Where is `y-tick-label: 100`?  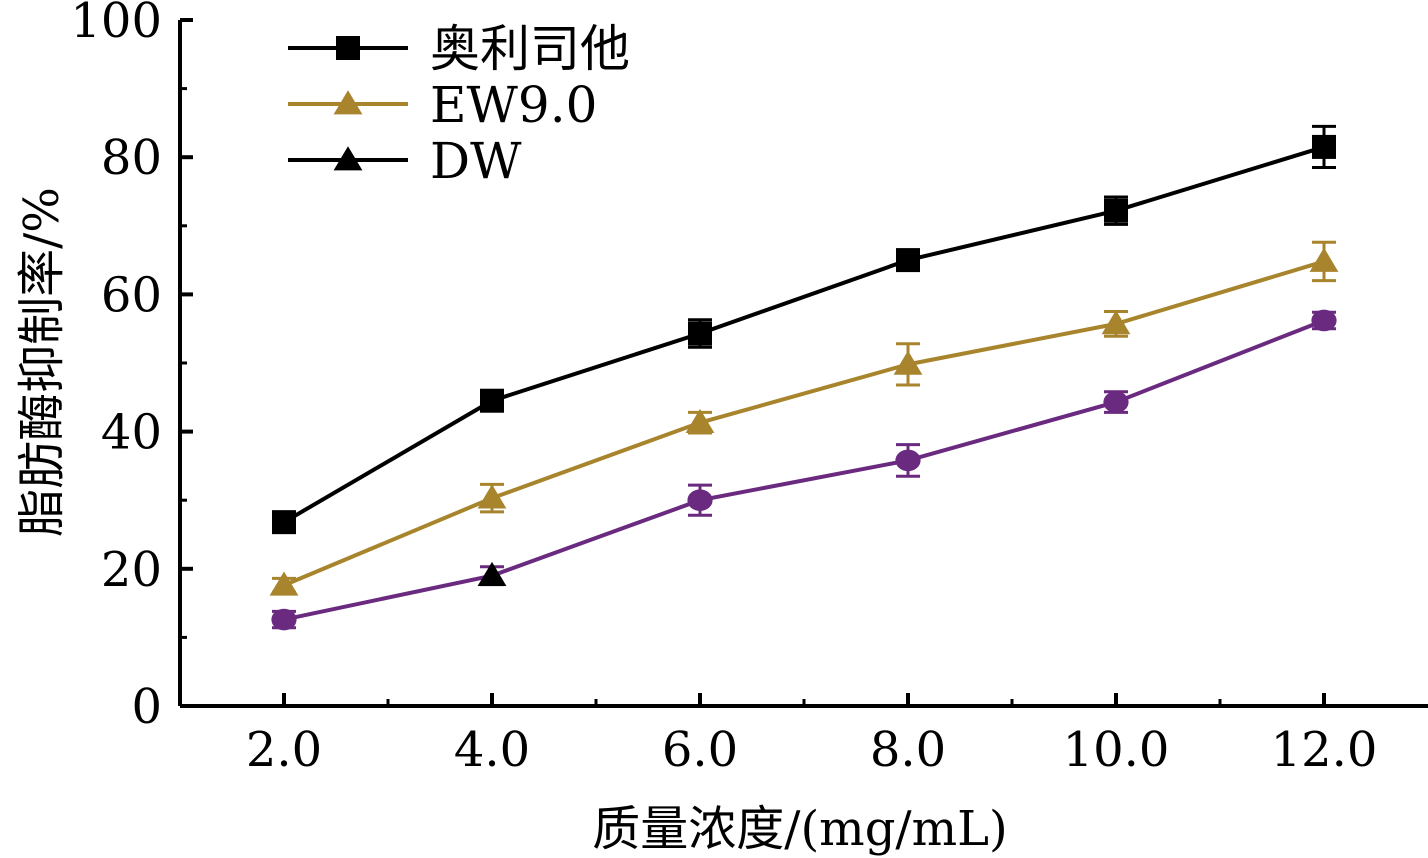
y-tick-label: 100 is located at coordinates (116, 24).